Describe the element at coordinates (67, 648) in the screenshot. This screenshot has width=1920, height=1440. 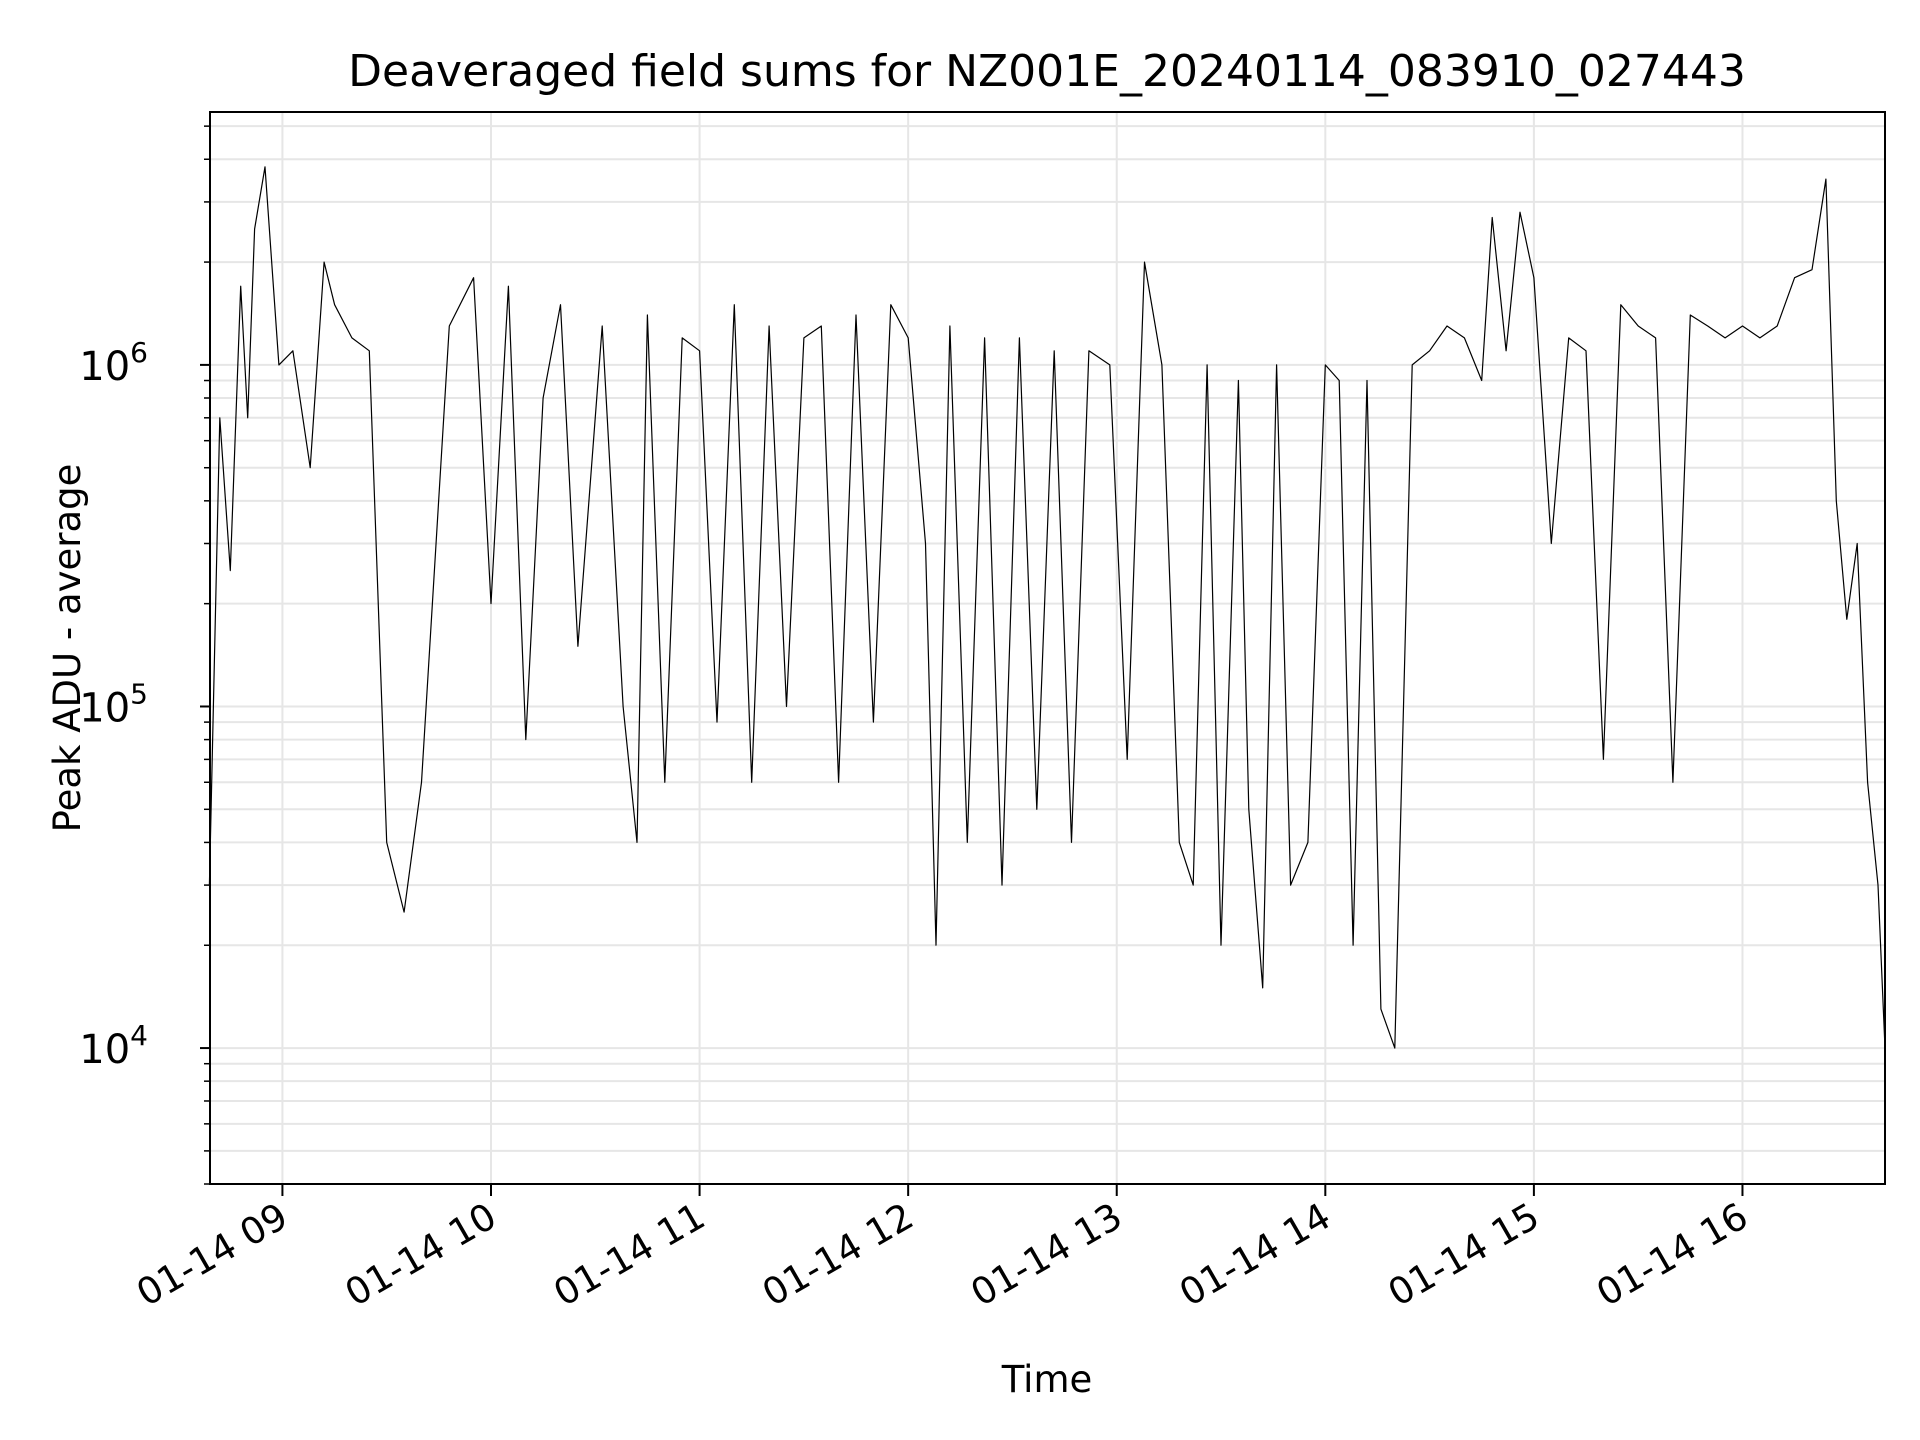
I see `y-axis-label: Peak ADU - average` at that location.